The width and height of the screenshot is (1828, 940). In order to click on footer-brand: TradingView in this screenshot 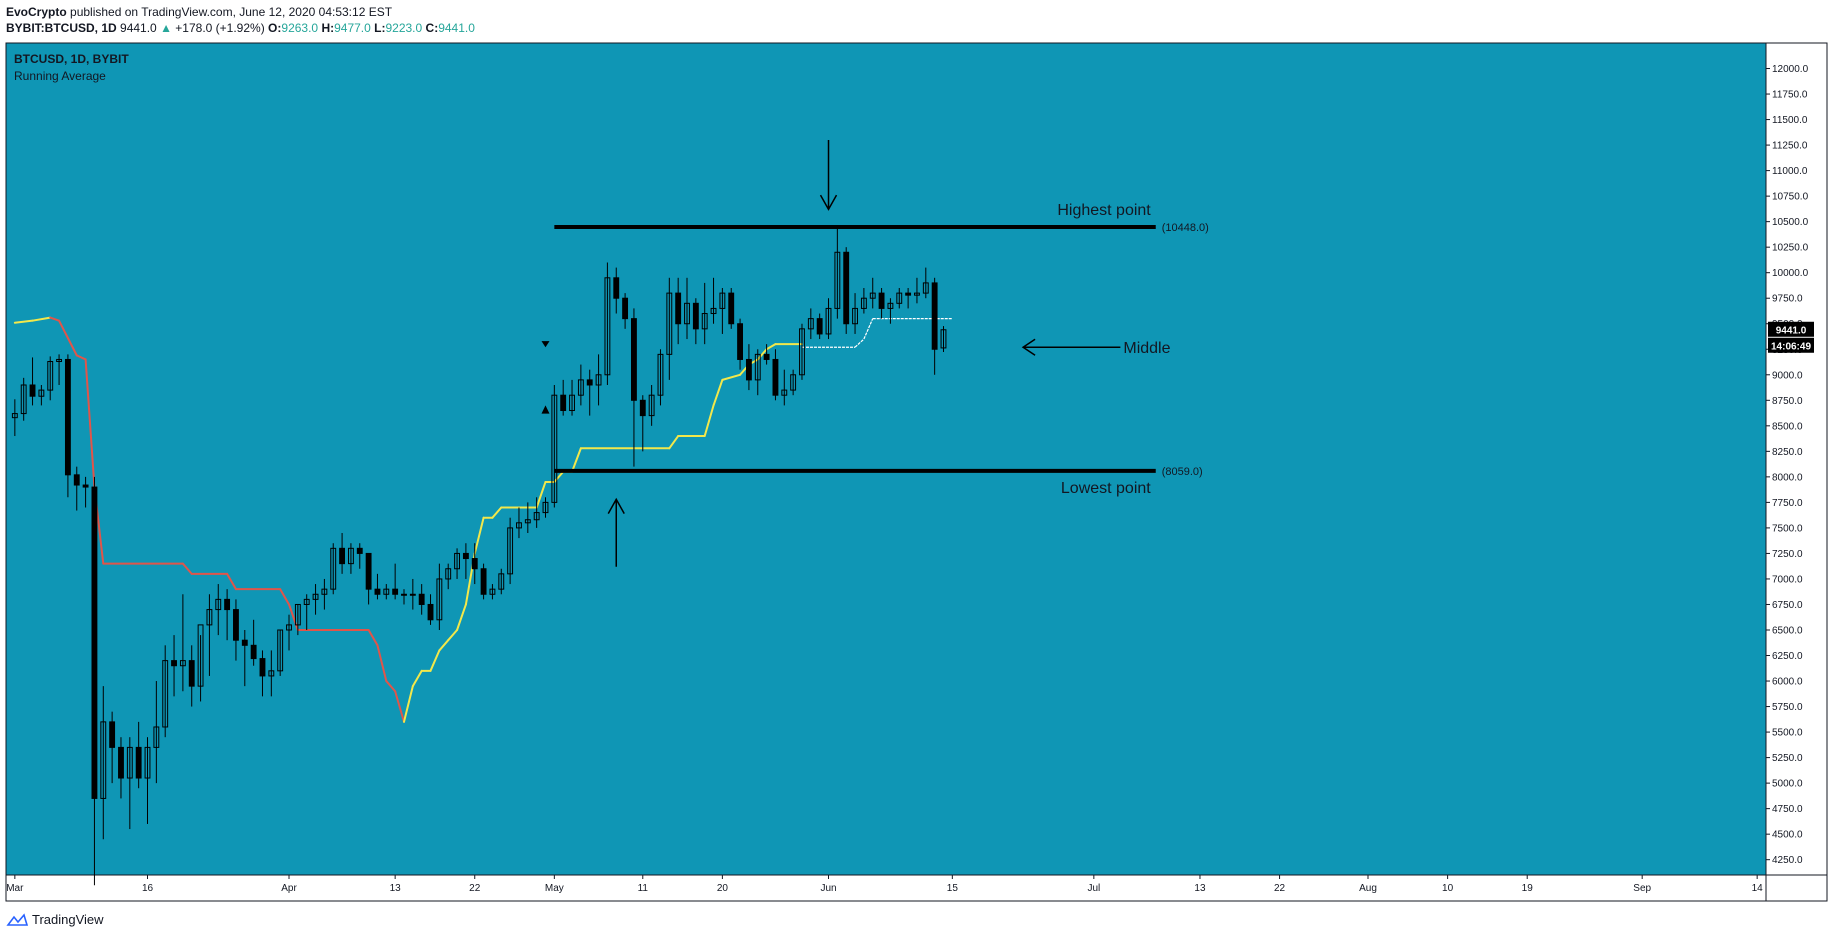, I will do `click(68, 919)`.